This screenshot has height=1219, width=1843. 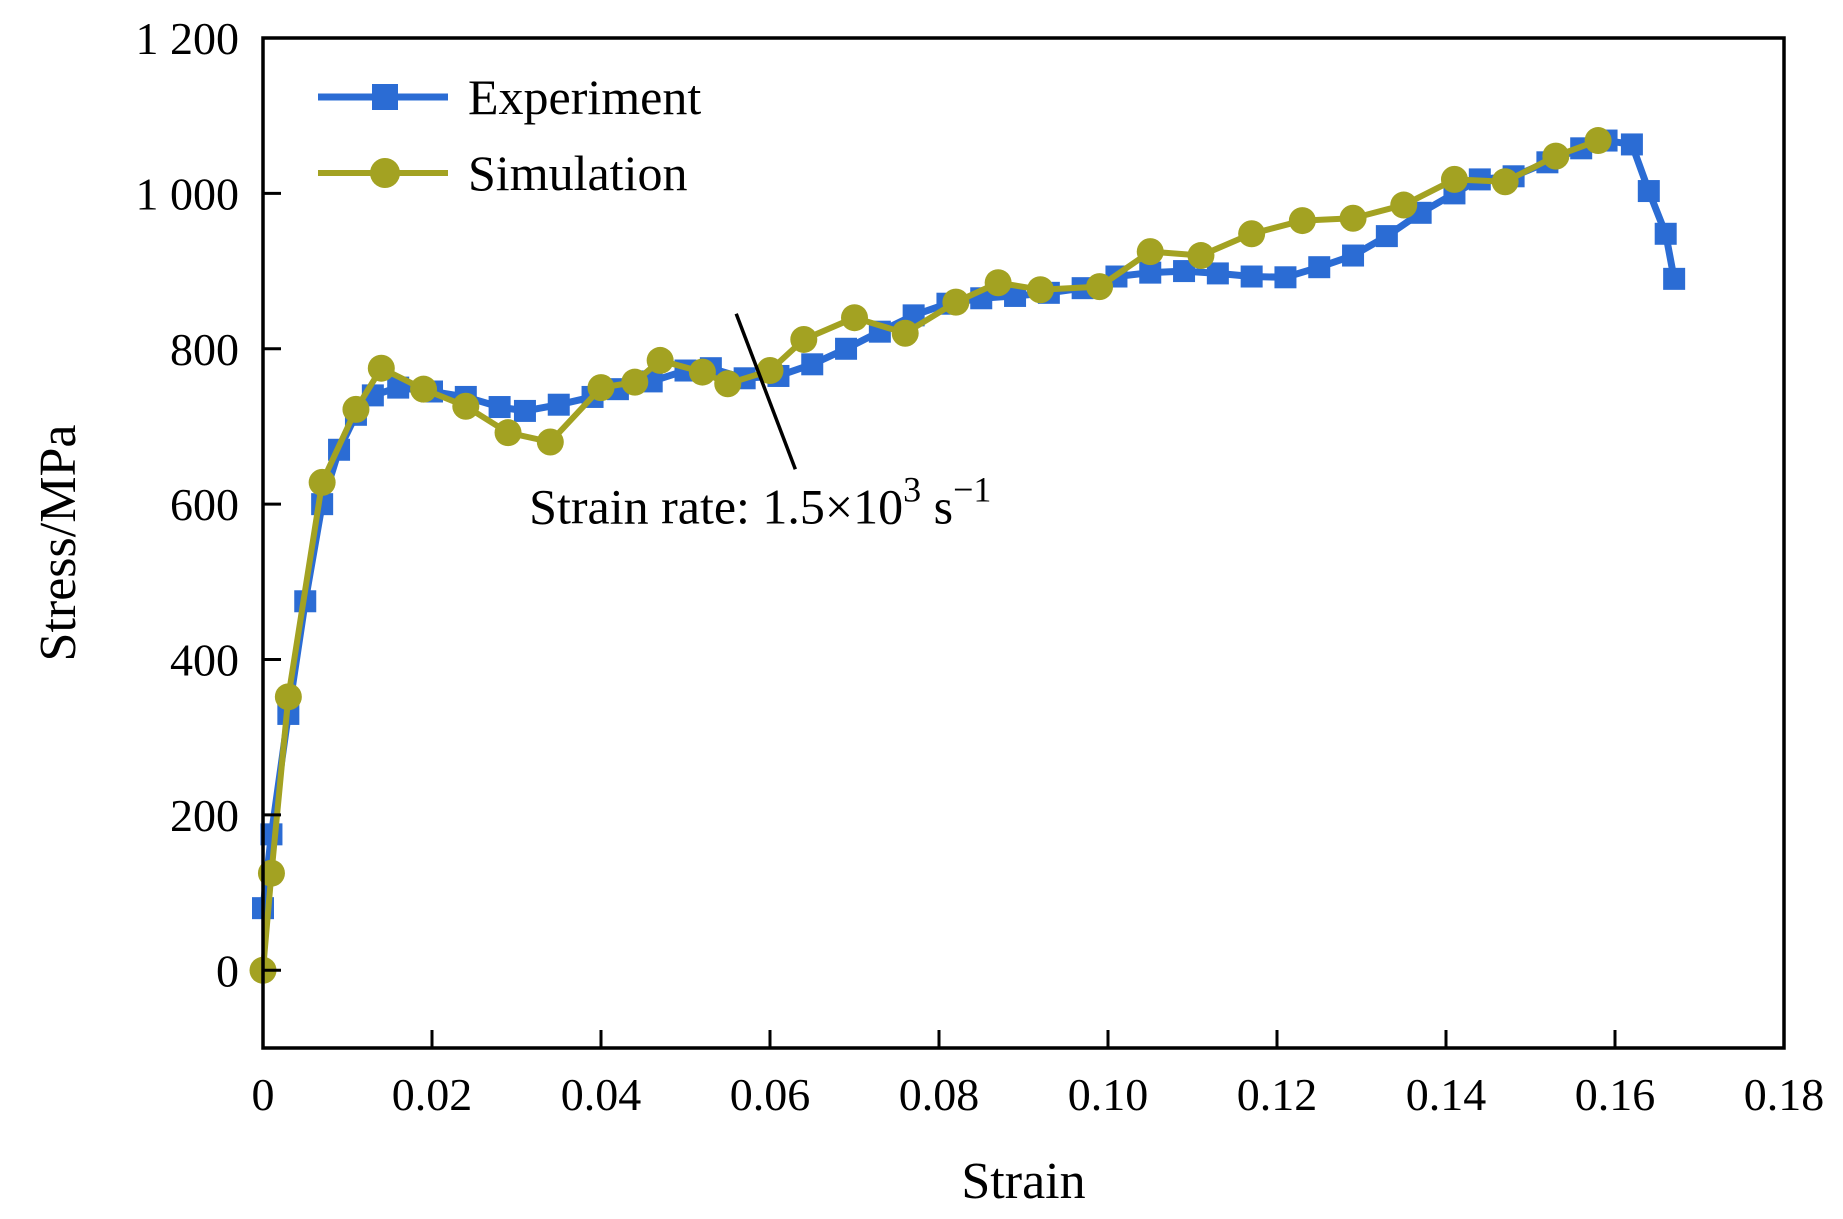 What do you see at coordinates (770, 1094) in the screenshot?
I see `x-tick-label: 0.06` at bounding box center [770, 1094].